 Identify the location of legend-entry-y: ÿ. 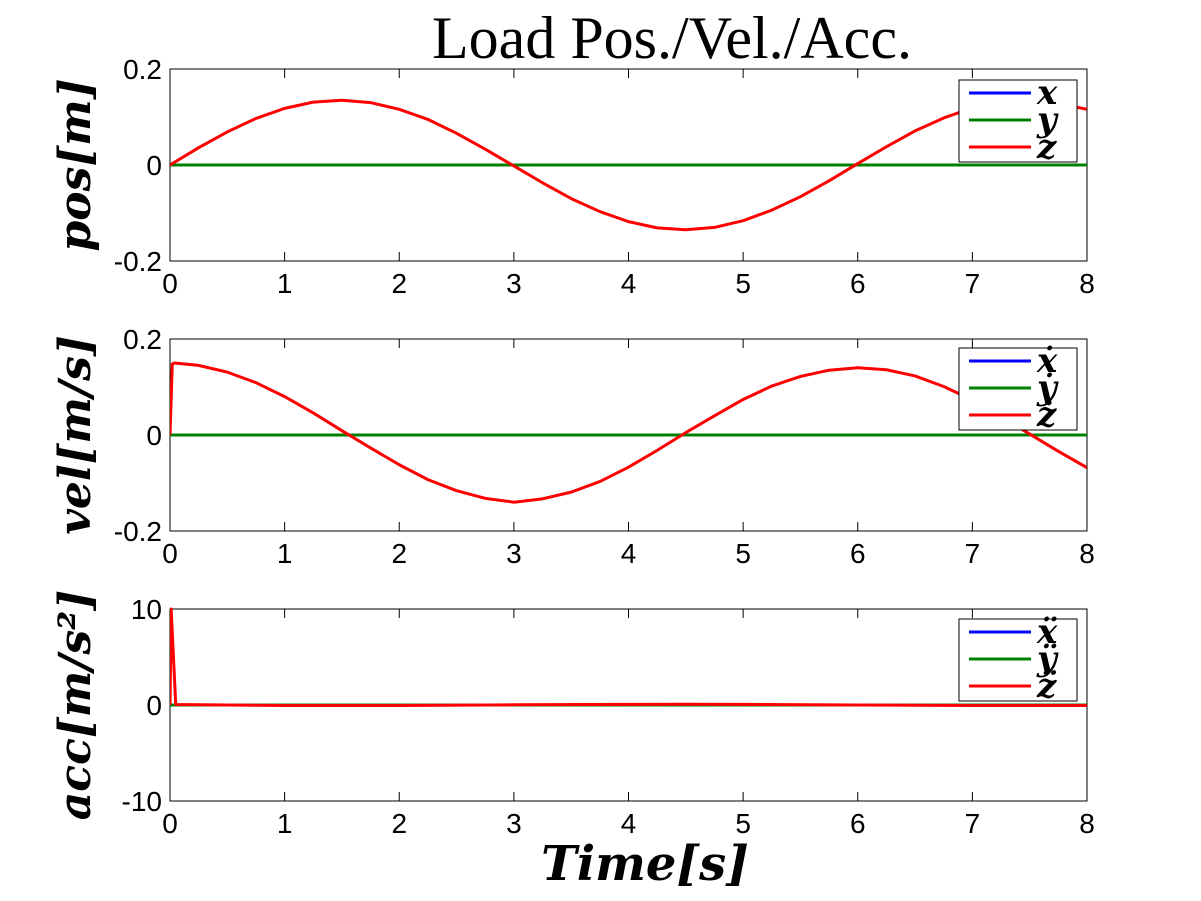
(1047, 659).